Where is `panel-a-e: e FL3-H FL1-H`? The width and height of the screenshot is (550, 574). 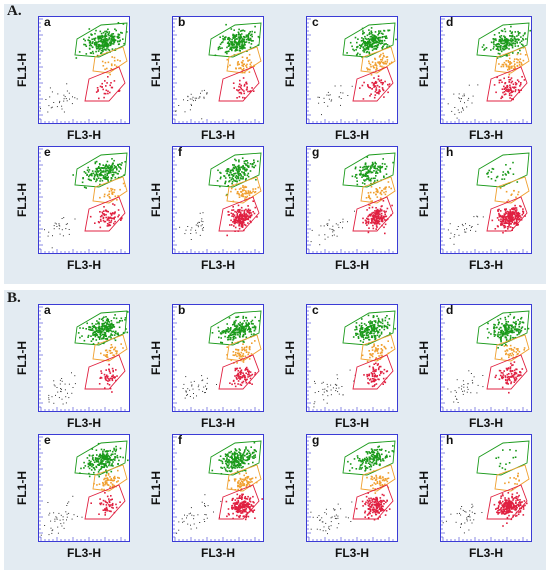
panel-a-e: e FL3-H FL1-H is located at coordinates (72, 209).